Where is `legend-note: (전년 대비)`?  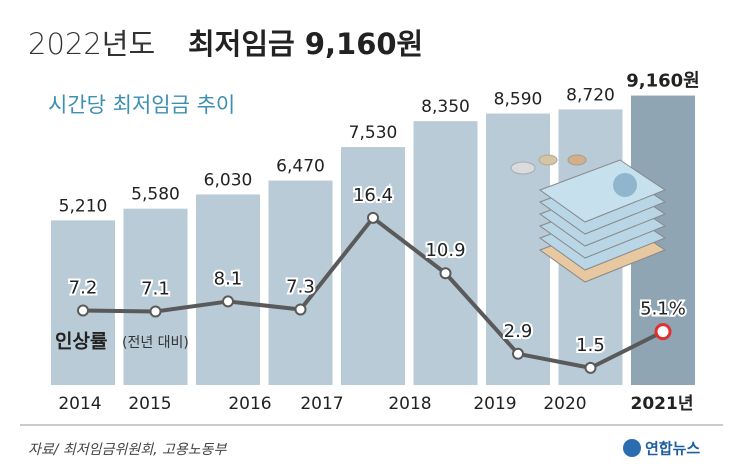
legend-note: (전년 대비) is located at coordinates (155, 343).